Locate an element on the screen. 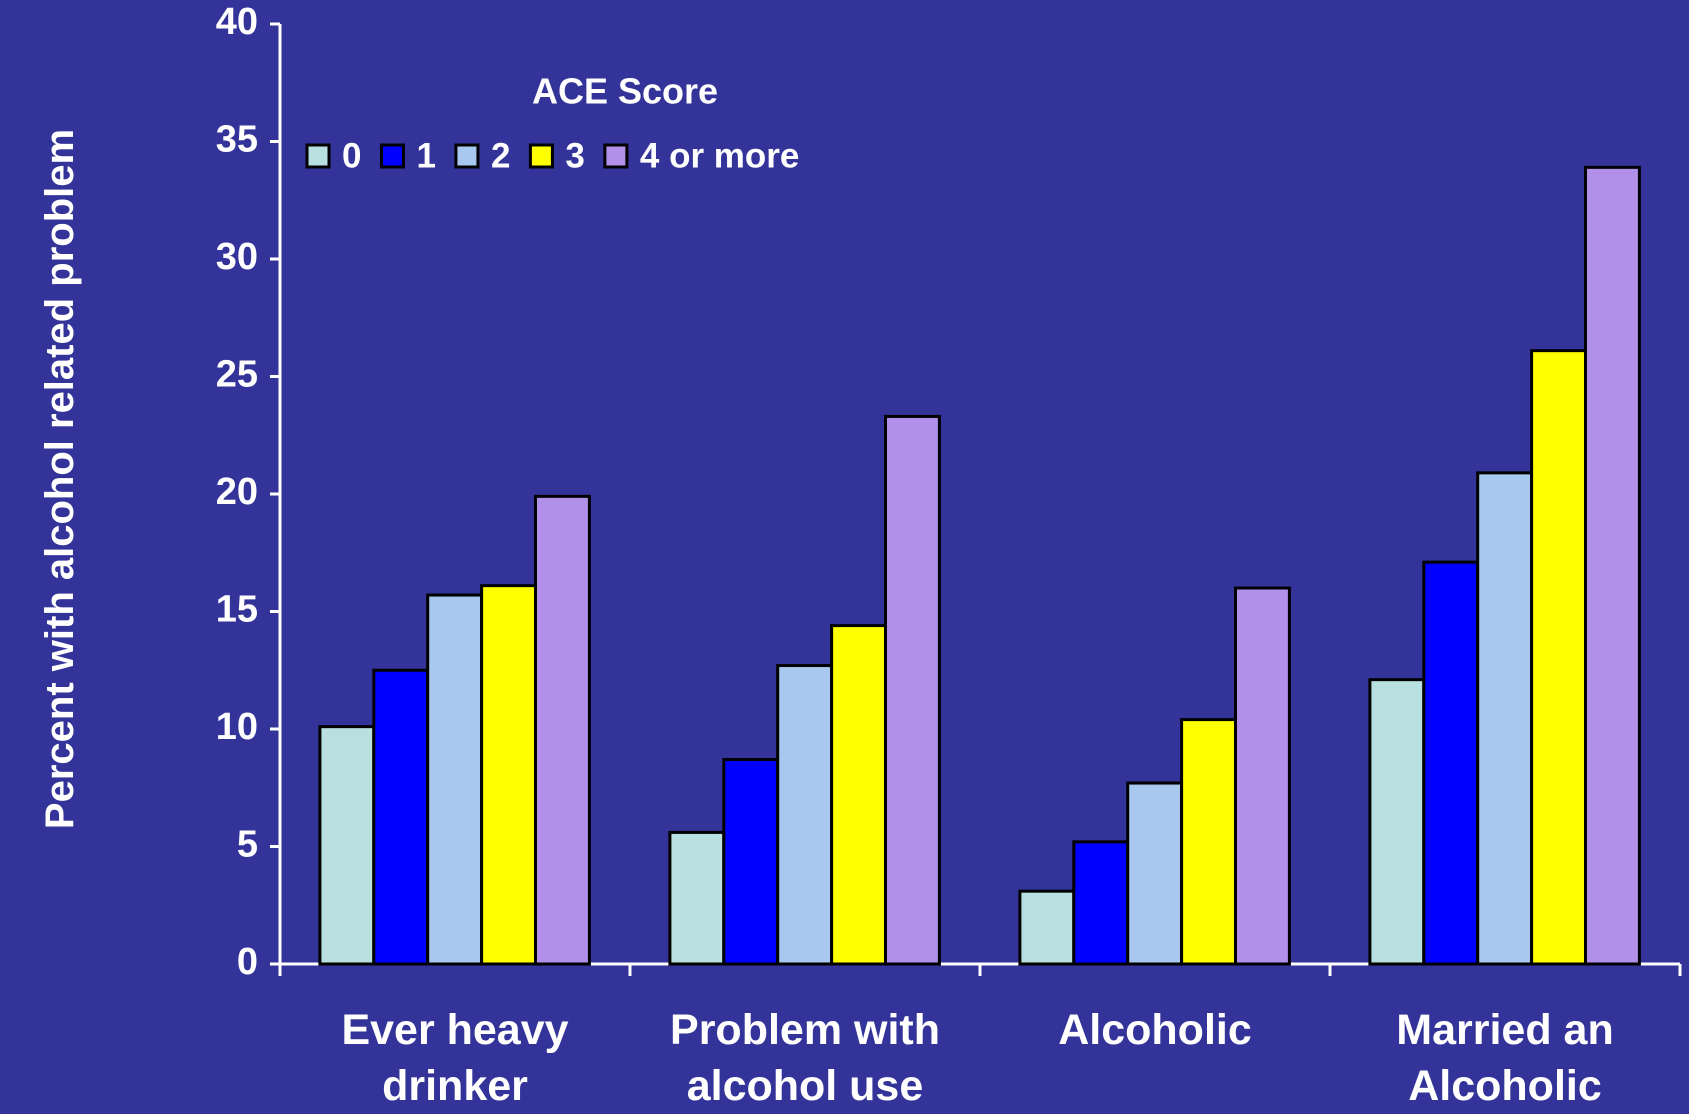  y-tick-label: 5 is located at coordinates (247, 845).